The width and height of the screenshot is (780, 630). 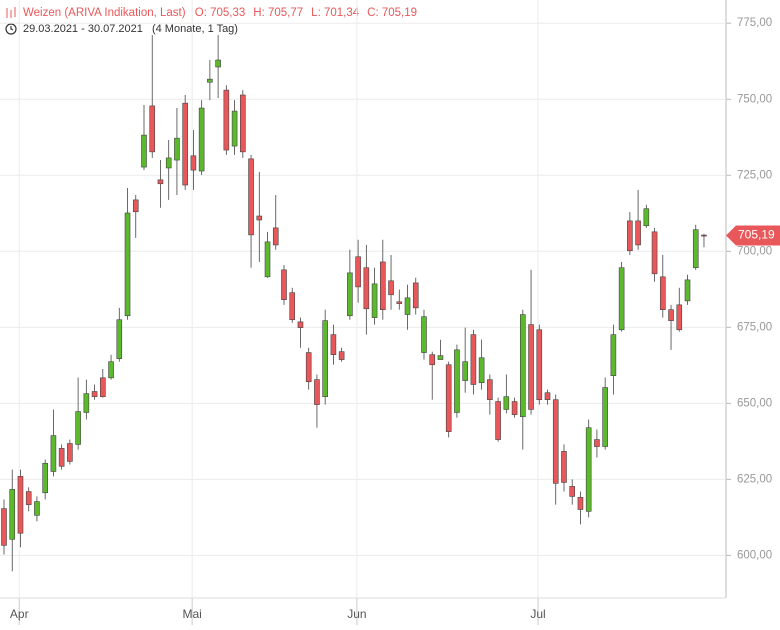 What do you see at coordinates (356, 614) in the screenshot?
I see `x-tick-label: Jun` at bounding box center [356, 614].